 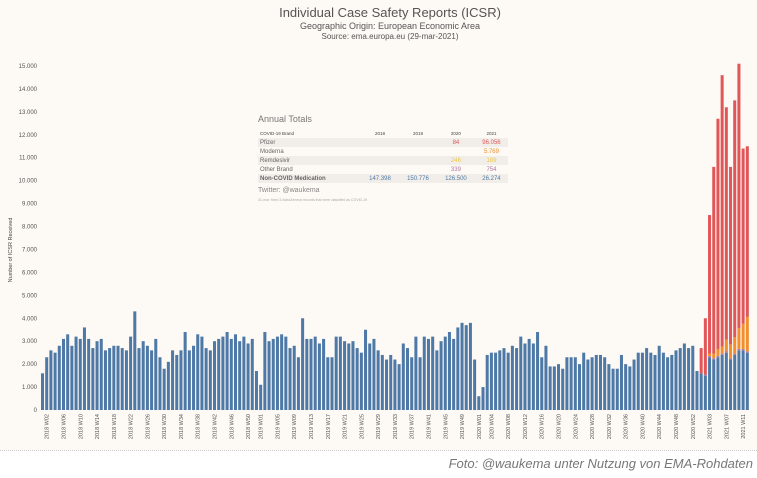 I want to click on y-tick-label: 10.000, so click(x=28, y=182).